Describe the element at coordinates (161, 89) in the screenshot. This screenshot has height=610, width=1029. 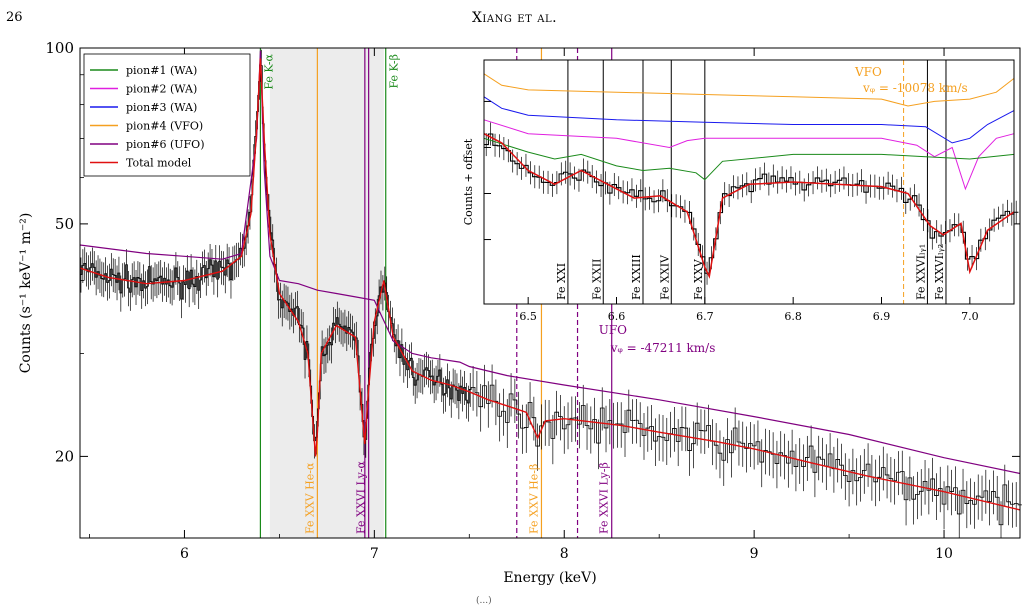
I see `legend-label-pion-2-wa: pion#2 (WA)` at that location.